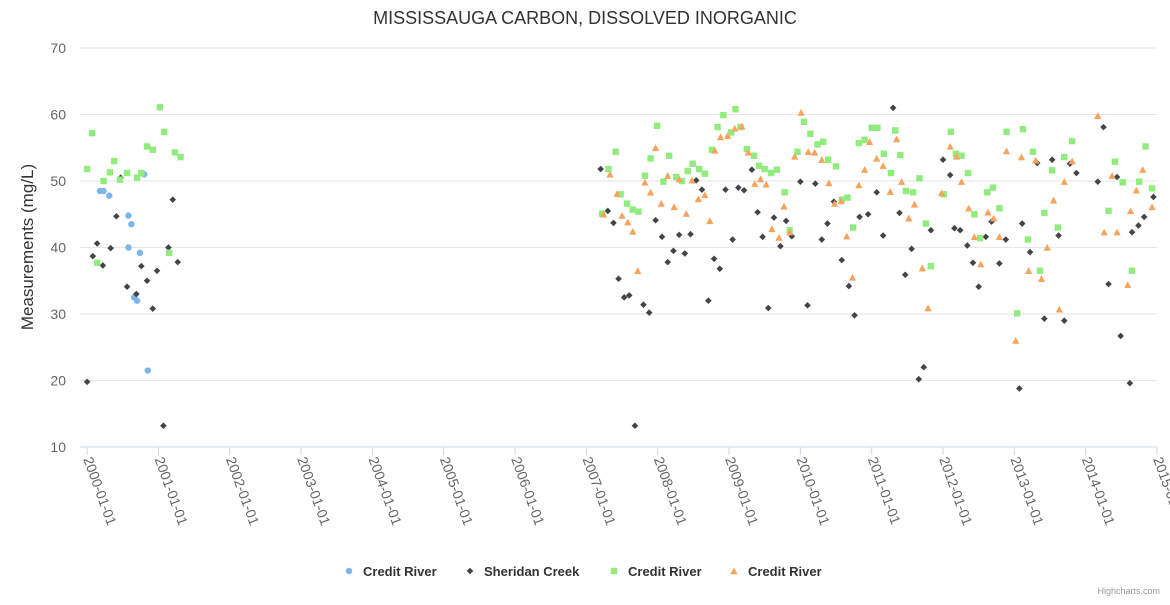 Image resolution: width=1170 pixels, height=605 pixels. Describe the element at coordinates (1128, 591) in the screenshot. I see `credits-link: Highcharts.com` at that location.